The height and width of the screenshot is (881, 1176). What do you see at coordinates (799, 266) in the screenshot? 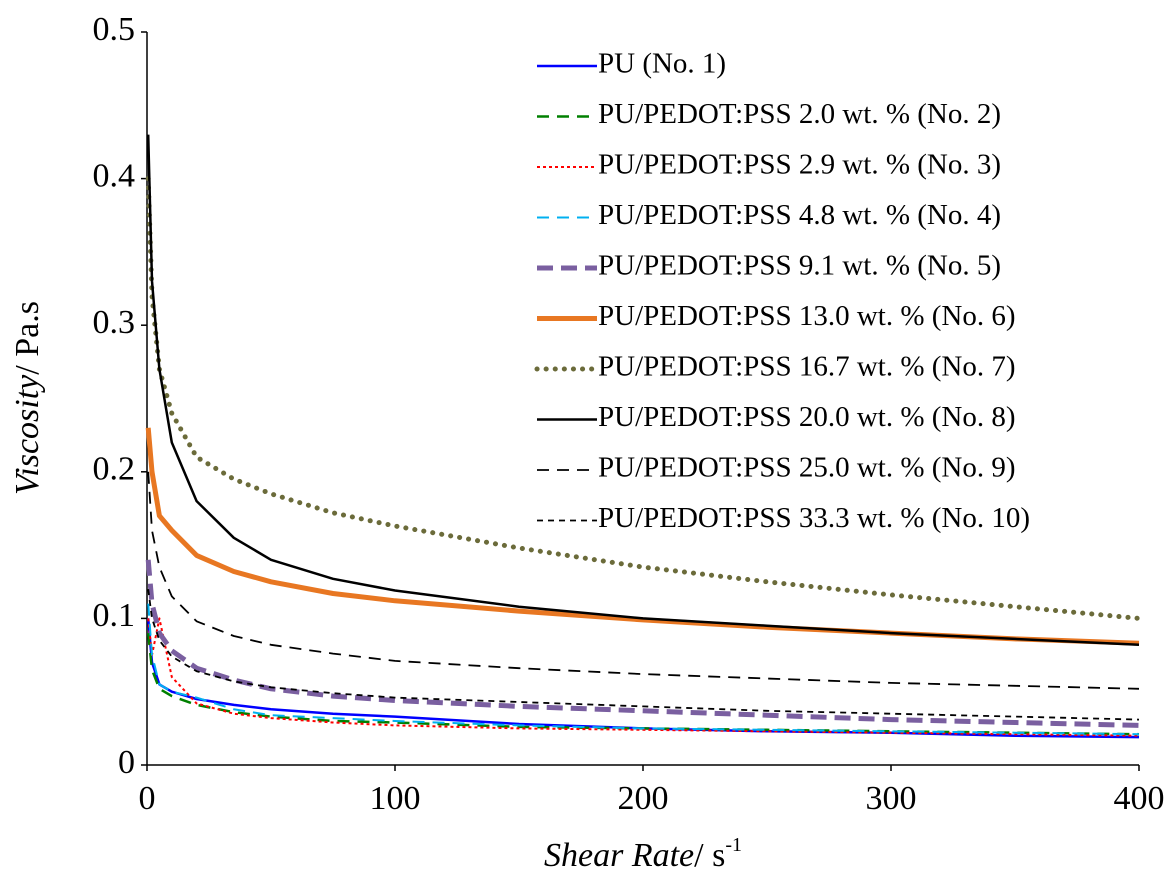
I see `legend-label: PU/PEDOT:PSS 9.1 wt. % (No. 5)` at bounding box center [799, 266].